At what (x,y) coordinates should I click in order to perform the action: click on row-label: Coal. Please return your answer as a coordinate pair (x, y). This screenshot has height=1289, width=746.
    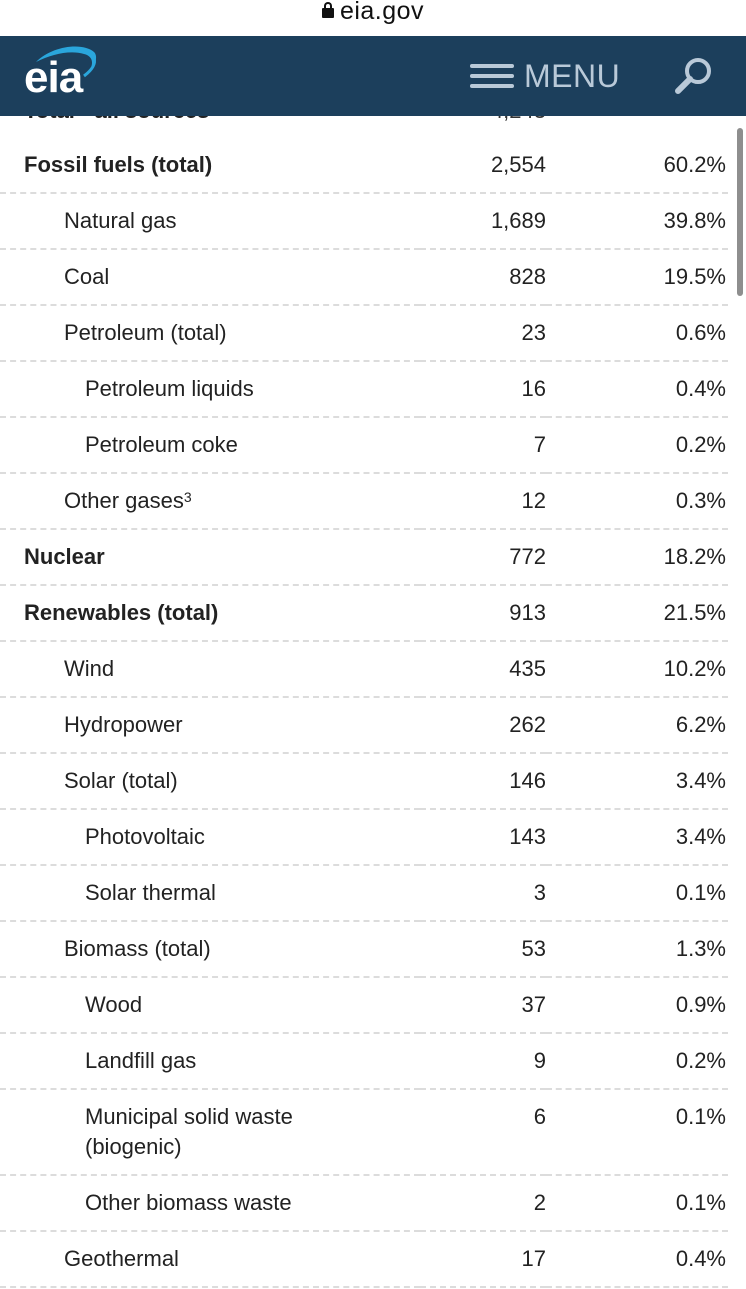
    Looking at the image, I should click on (87, 276).